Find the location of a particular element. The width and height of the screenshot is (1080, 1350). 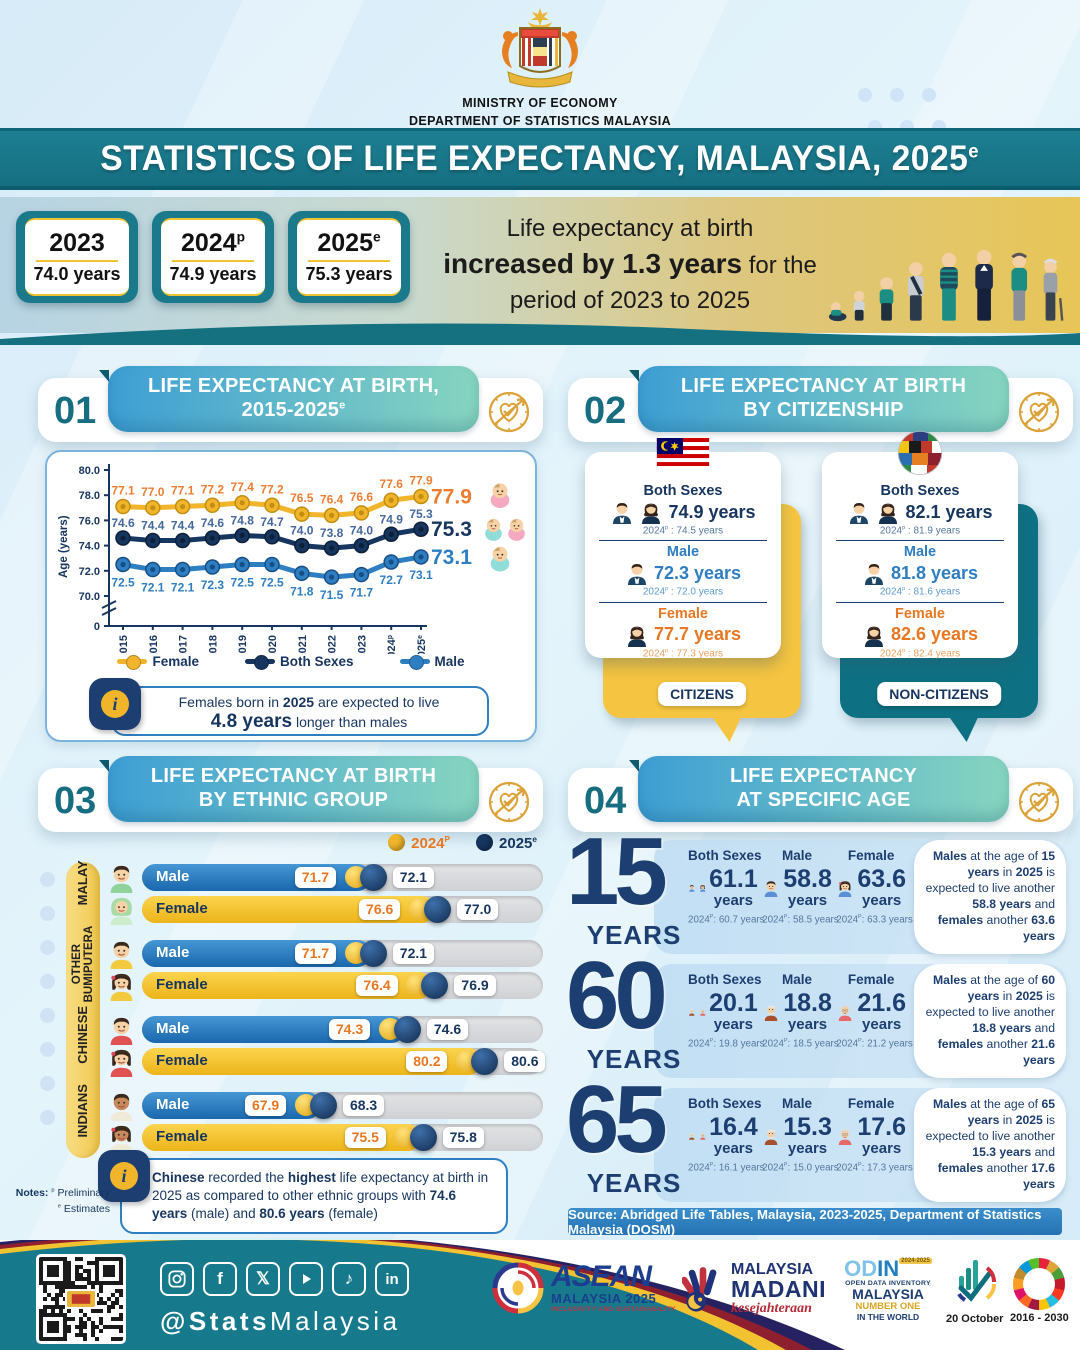

linkedin-icon: in is located at coordinates (392, 1279).